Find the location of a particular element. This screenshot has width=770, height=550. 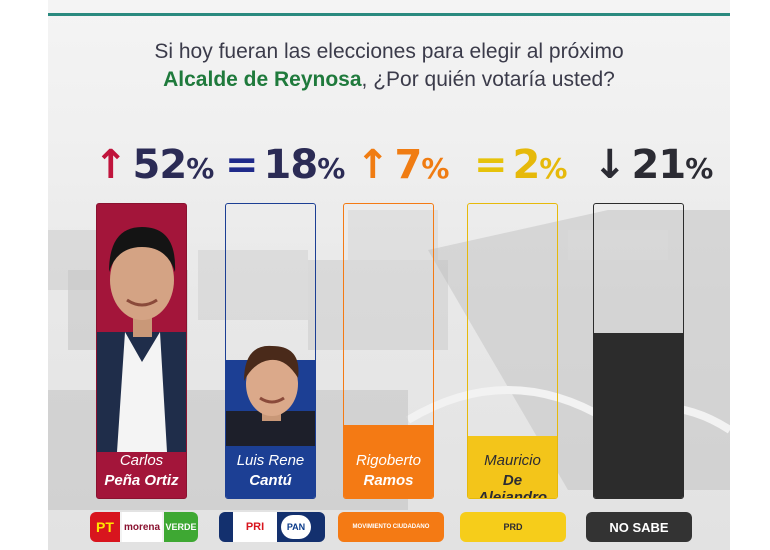

no-sabe-label: NO SABE is located at coordinates (639, 527).